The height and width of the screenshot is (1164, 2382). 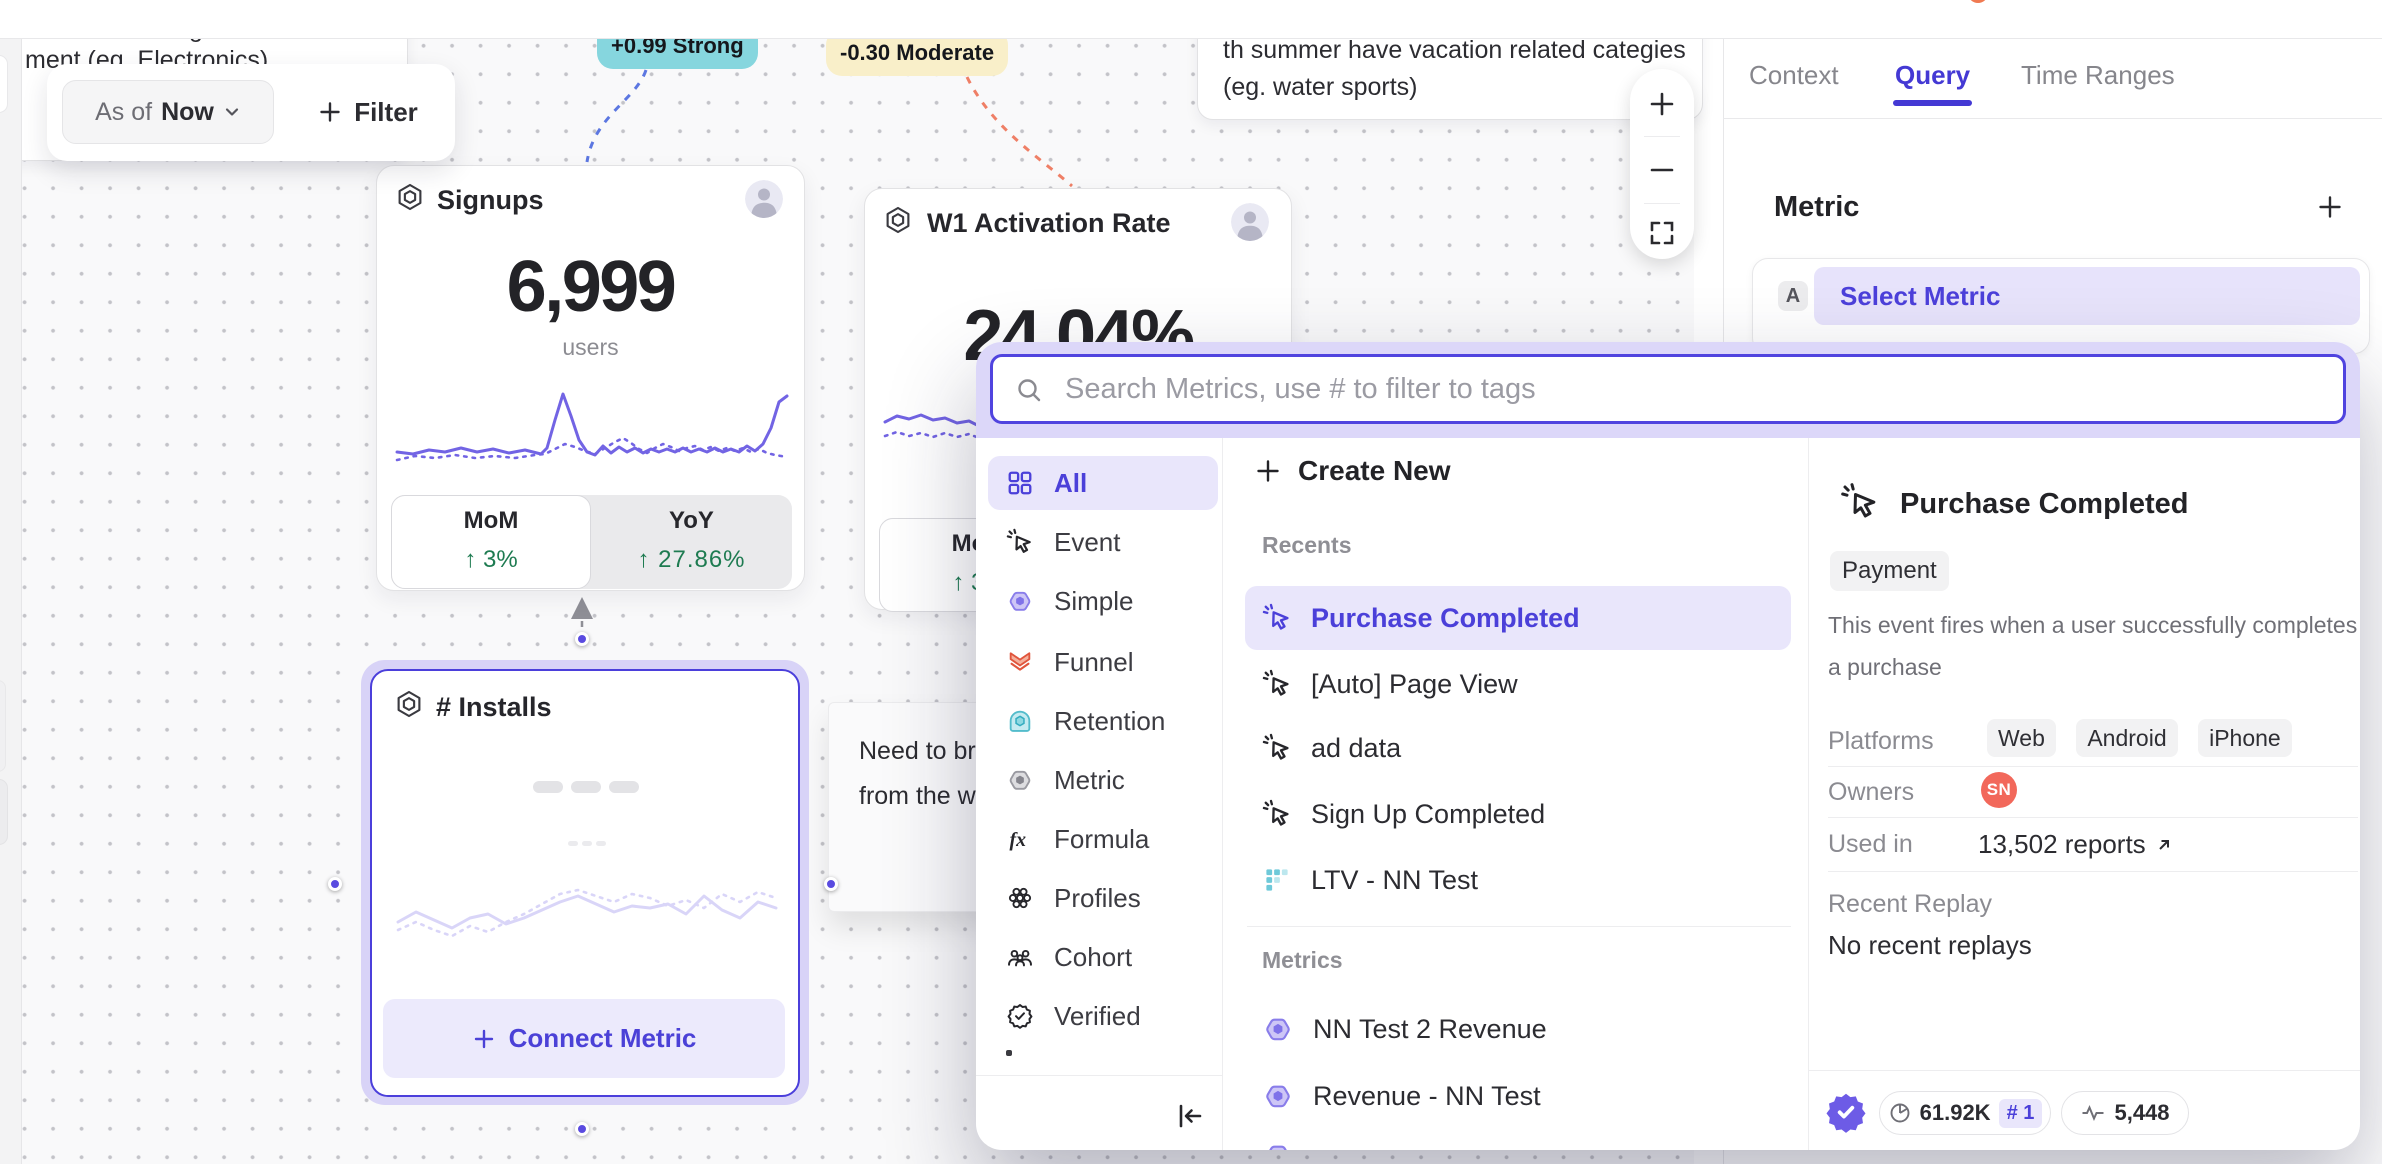 I want to click on skeleton-dash, so click(x=624, y=787).